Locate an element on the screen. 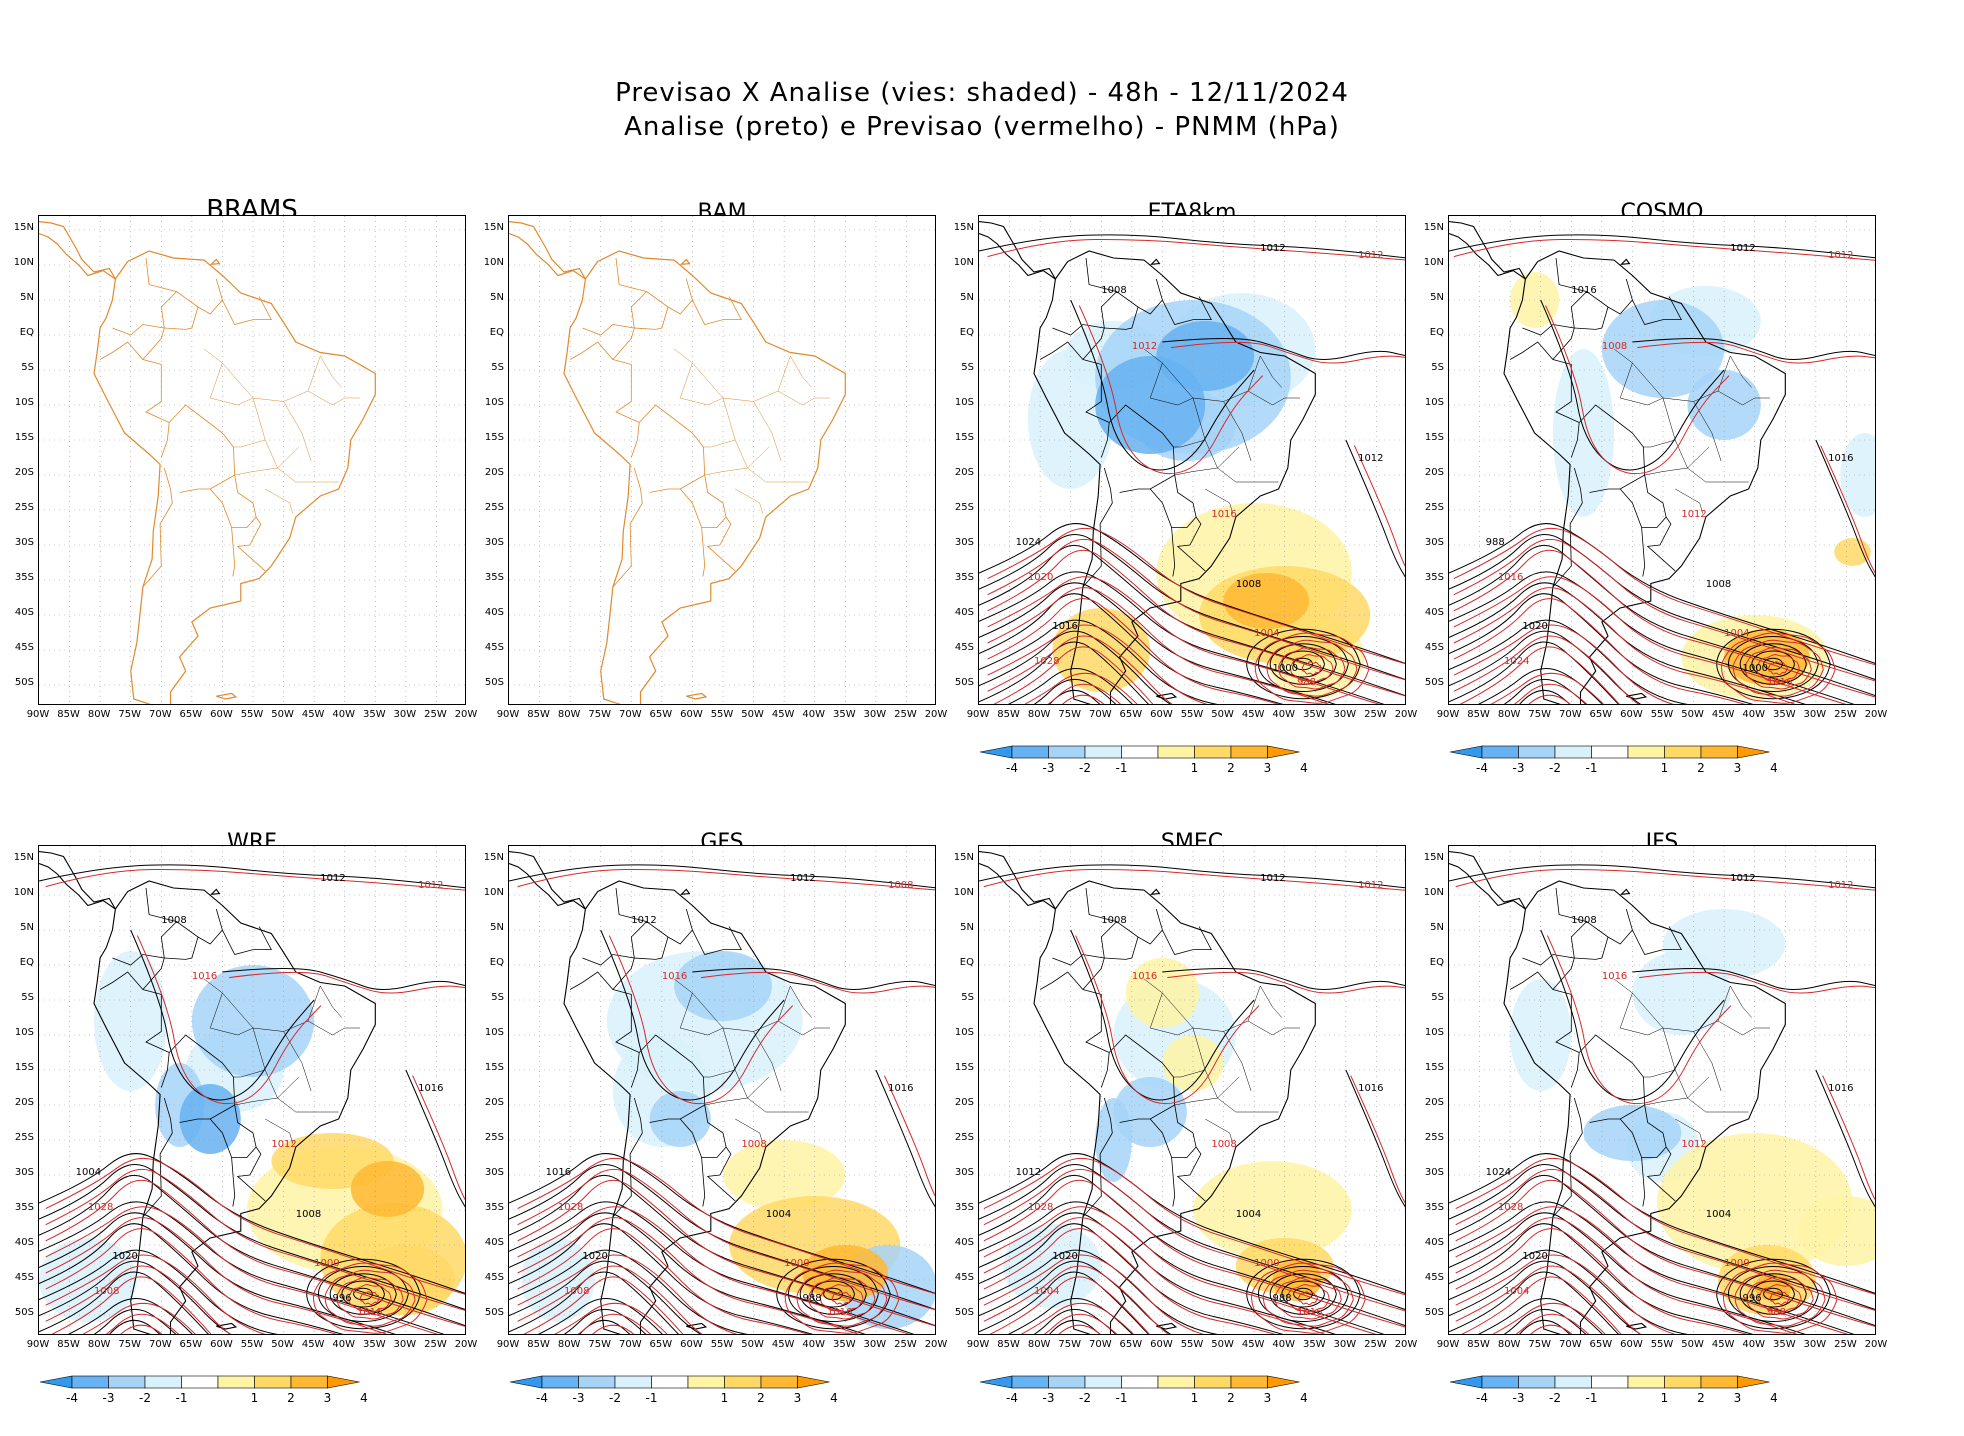  lon-tick-label: 25W is located at coordinates (905, 1344).